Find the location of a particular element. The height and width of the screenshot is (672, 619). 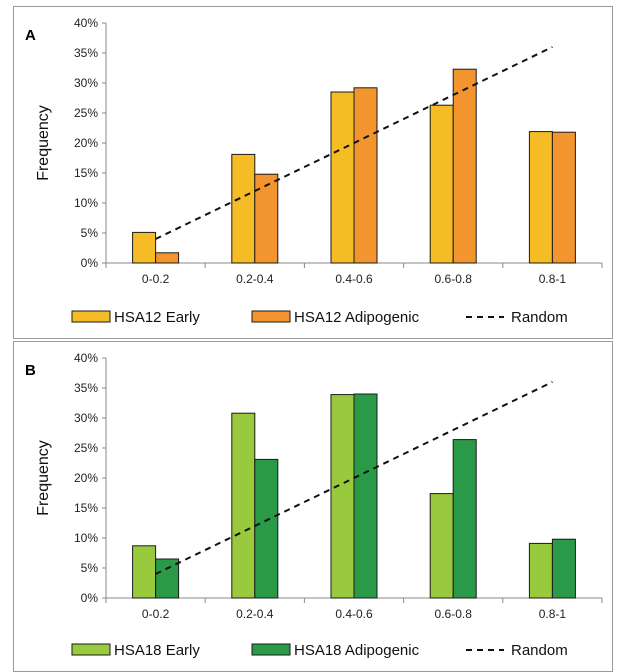

bar-hsa12-adipogenic-0.4-0.6 is located at coordinates (365, 175).